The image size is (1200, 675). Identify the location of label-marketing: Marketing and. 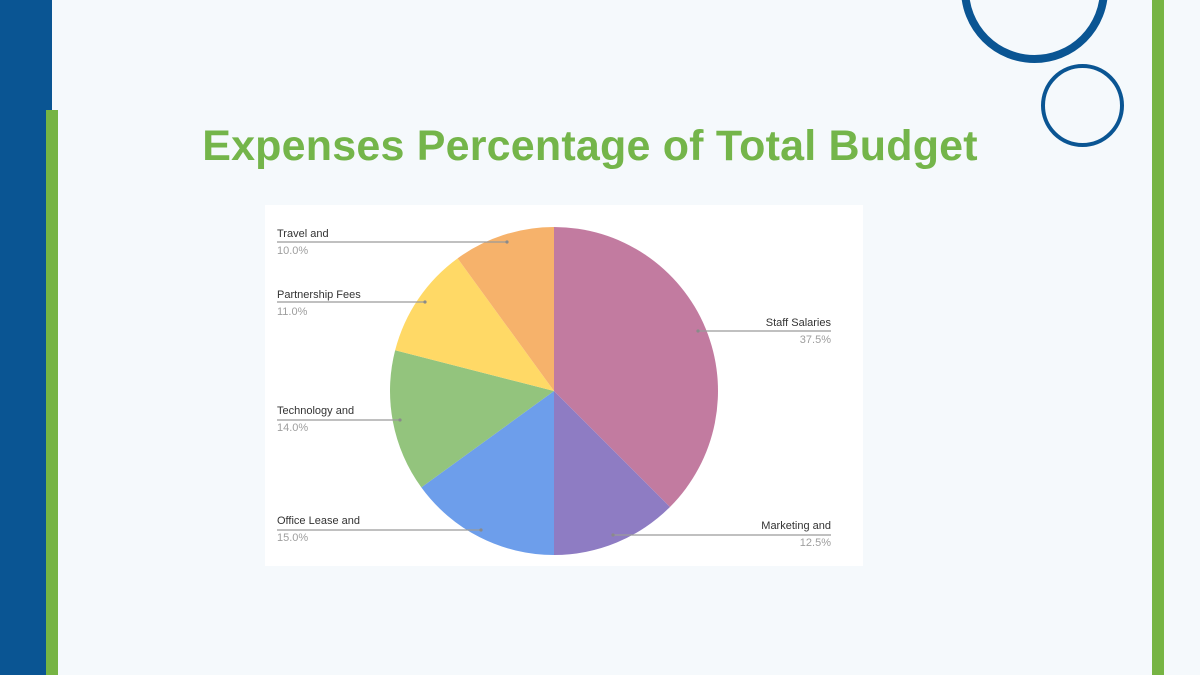
(796, 526).